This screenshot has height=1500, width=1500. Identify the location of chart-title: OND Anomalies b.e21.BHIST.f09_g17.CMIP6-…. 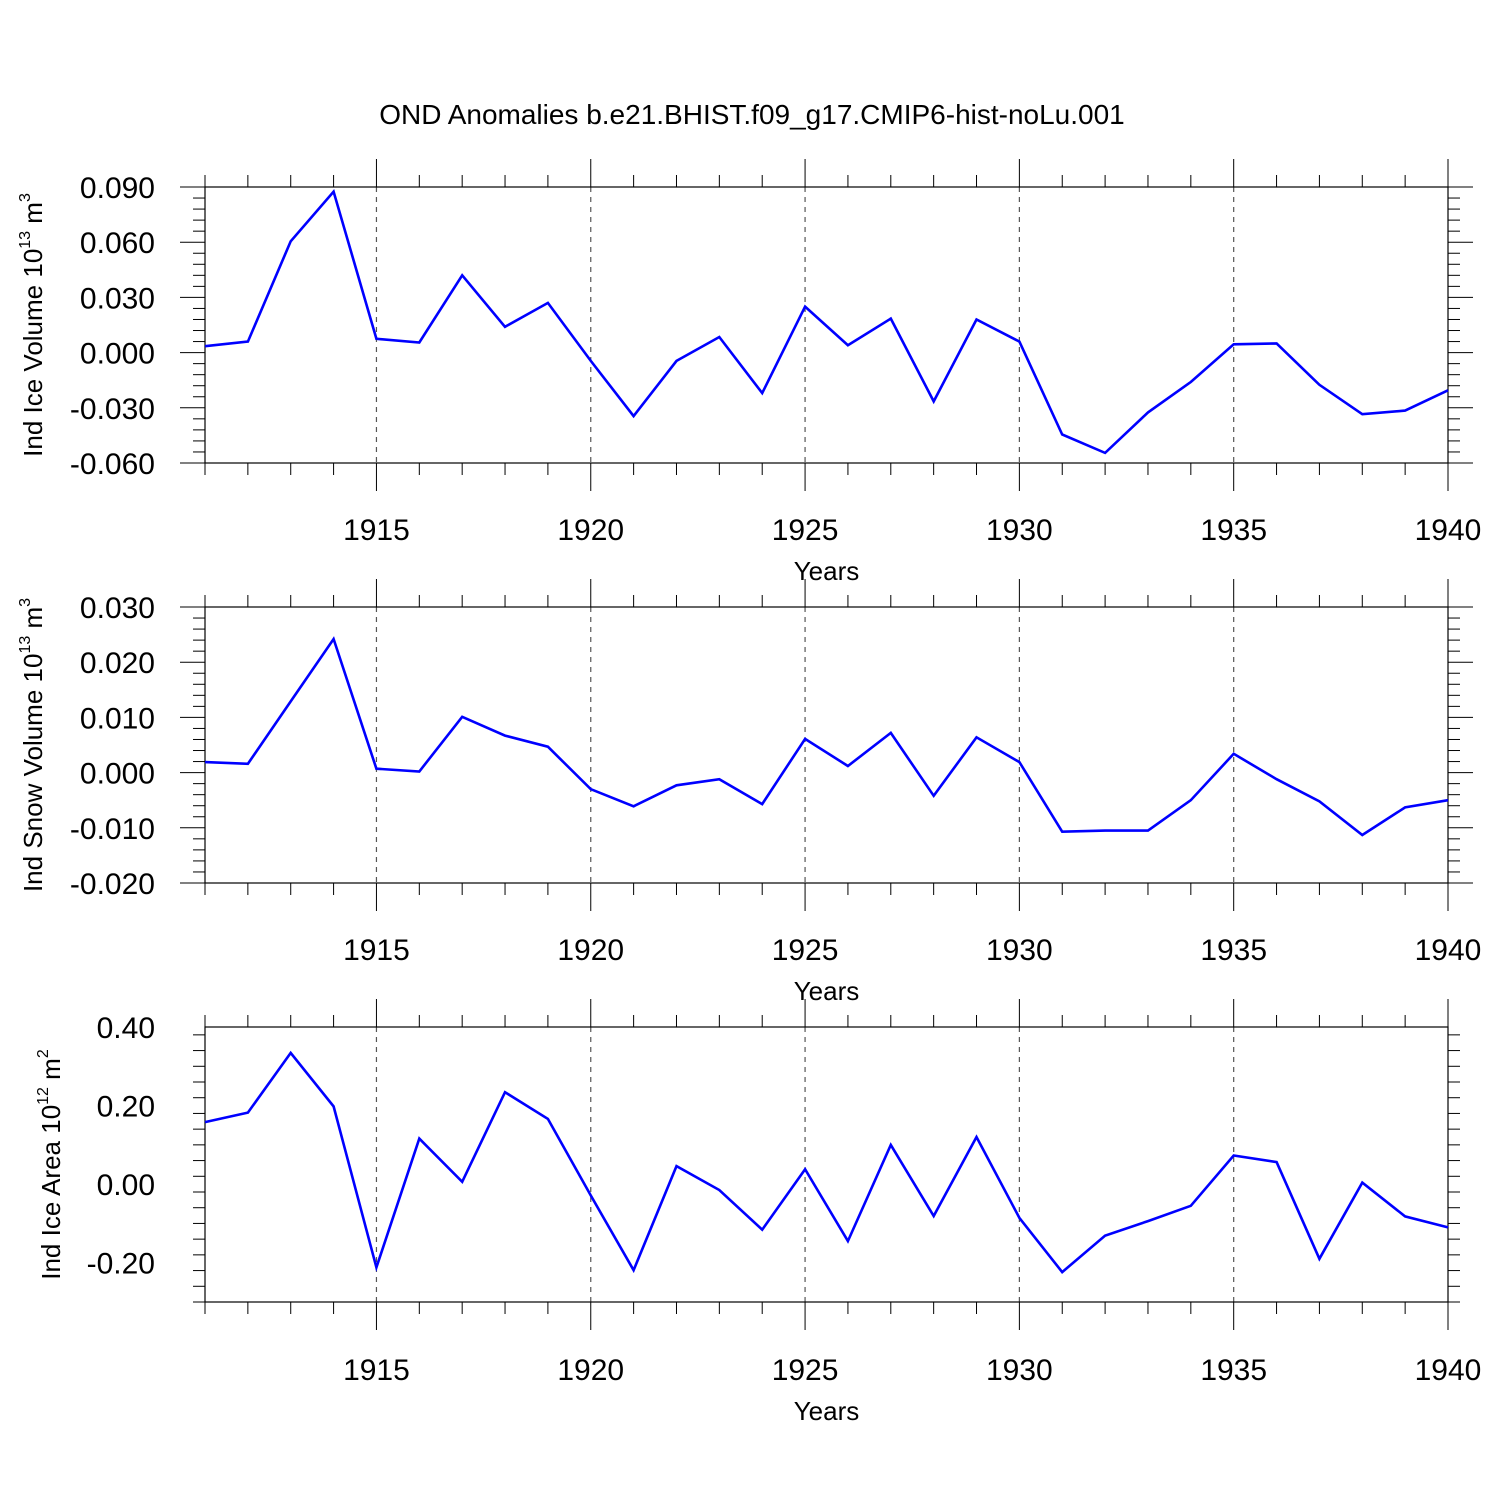
(752, 114).